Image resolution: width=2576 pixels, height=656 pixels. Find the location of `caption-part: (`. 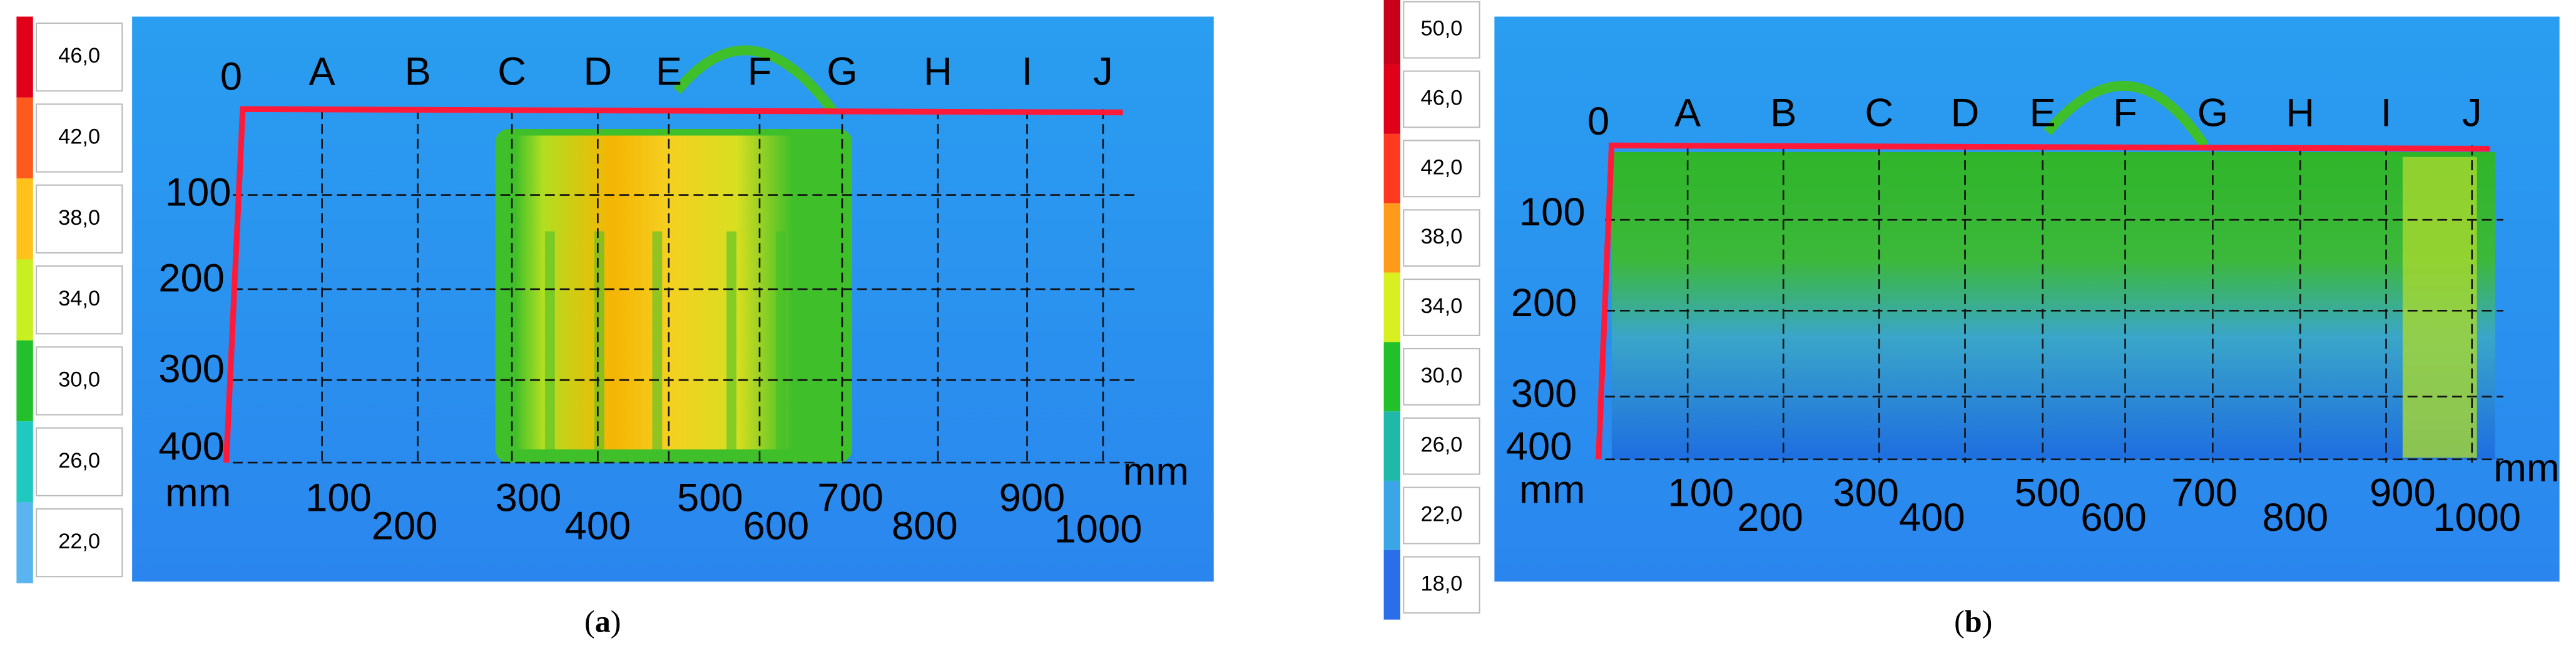

caption-part: ( is located at coordinates (1960, 621).